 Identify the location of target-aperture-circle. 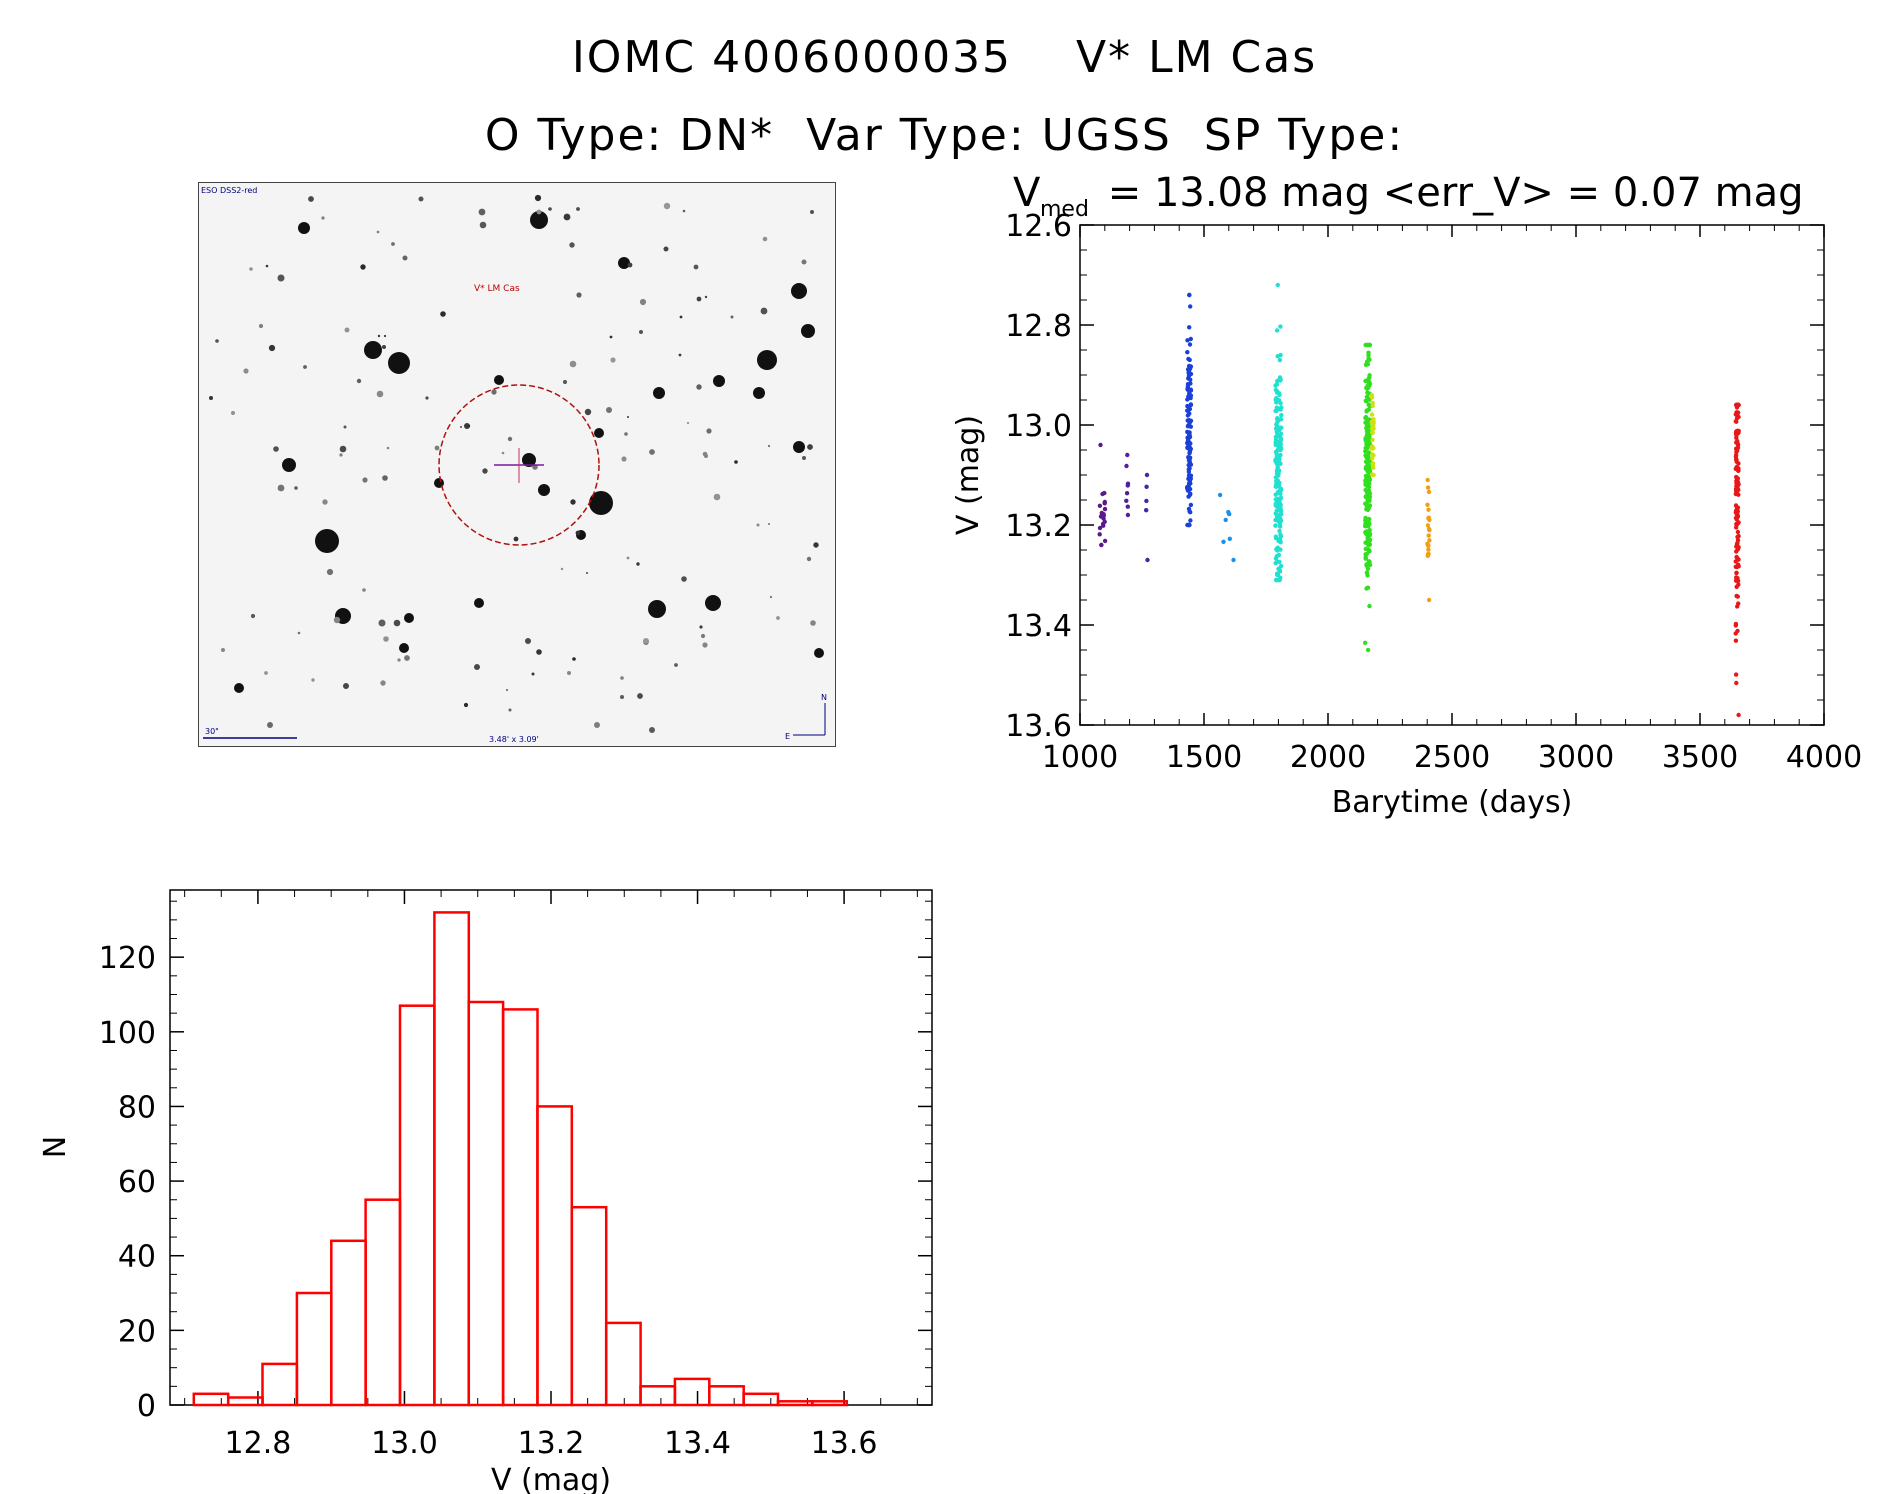
(519, 465).